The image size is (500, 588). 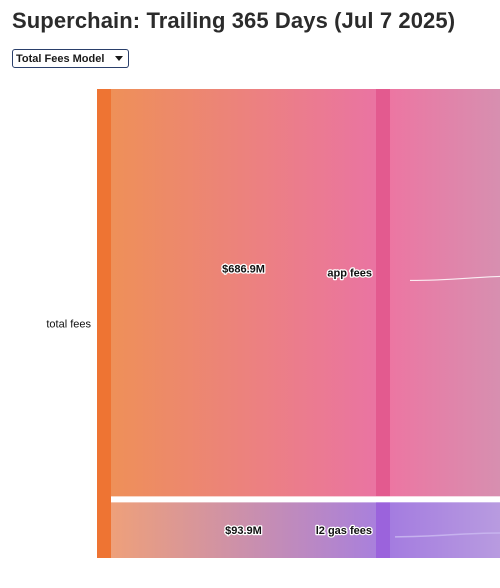 I want to click on node-label-app-fees: app fees, so click(x=349, y=274).